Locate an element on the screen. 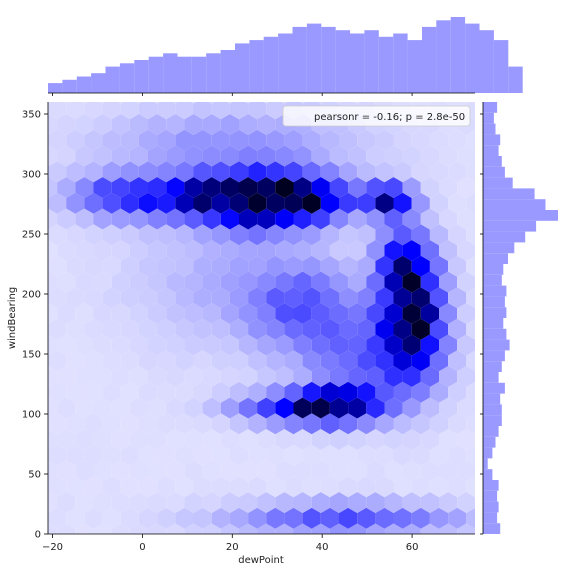 Image resolution: width=576 pixels, height=576 pixels. x-tick-label: 60 is located at coordinates (412, 547).